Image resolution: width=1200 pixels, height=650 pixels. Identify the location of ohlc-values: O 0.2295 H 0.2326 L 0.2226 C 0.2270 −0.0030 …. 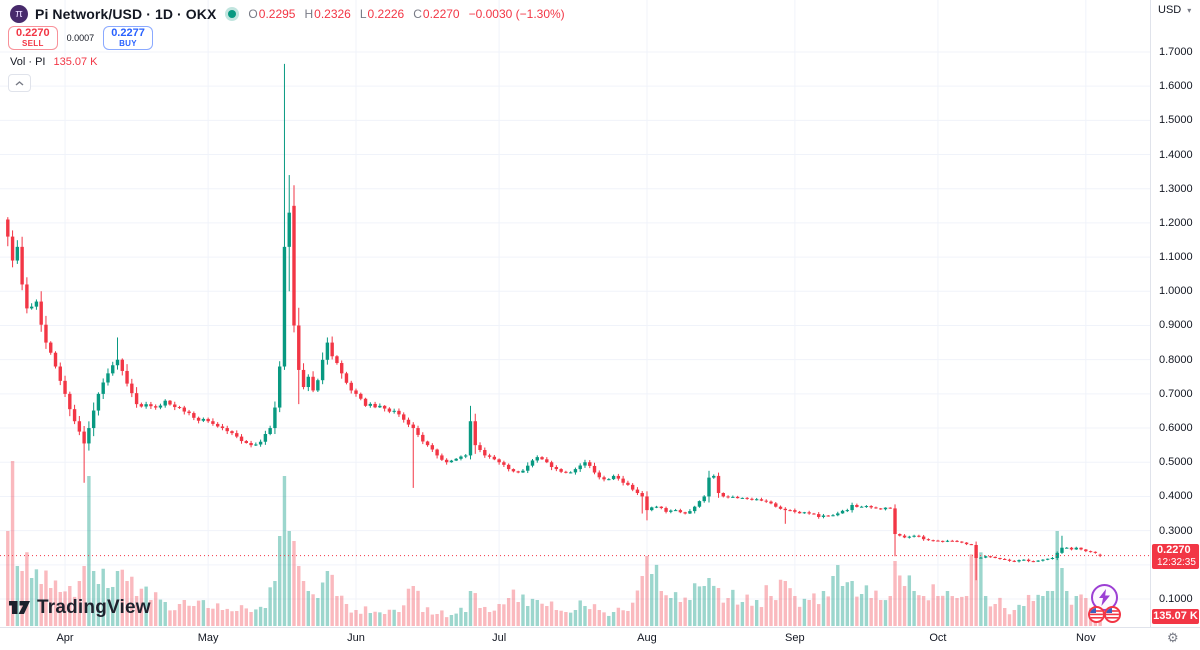
(406, 14).